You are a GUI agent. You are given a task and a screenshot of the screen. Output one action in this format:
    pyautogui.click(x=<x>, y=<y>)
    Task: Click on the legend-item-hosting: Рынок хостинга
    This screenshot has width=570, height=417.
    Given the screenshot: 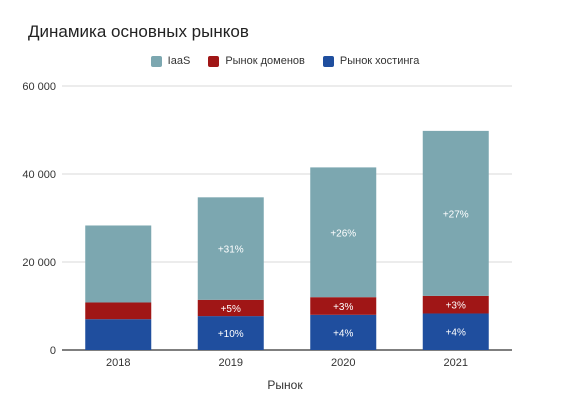 What is the action you would take?
    pyautogui.click(x=371, y=61)
    